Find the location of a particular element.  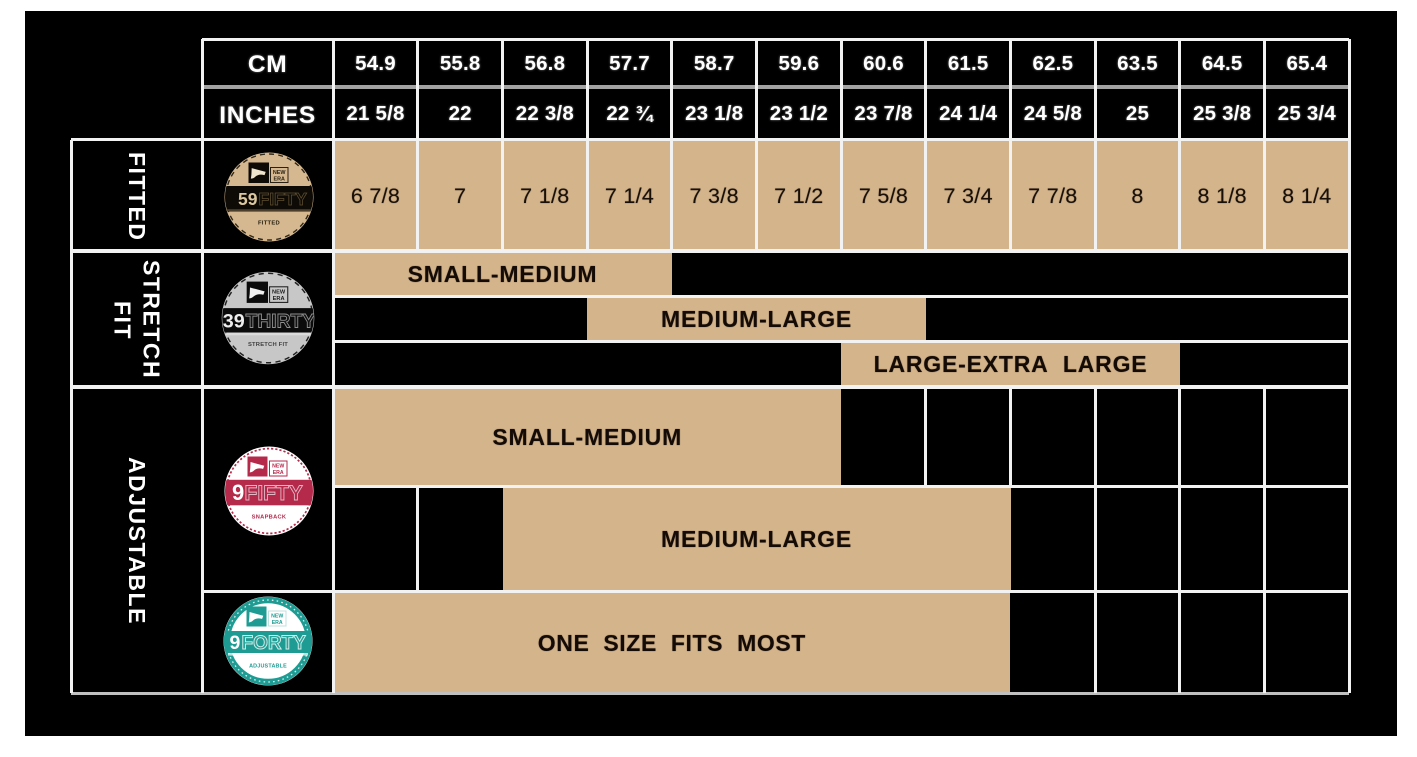

svg-text: 39 is located at coordinates (234, 321).